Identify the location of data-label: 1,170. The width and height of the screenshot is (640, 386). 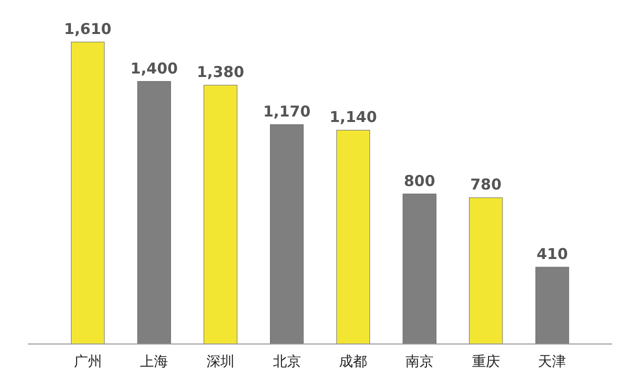
(287, 111).